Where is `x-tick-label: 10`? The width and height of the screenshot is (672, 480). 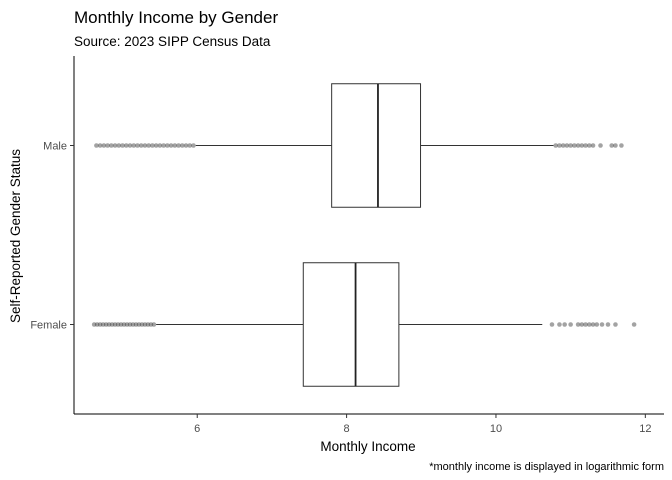 x-tick-label: 10 is located at coordinates (496, 429).